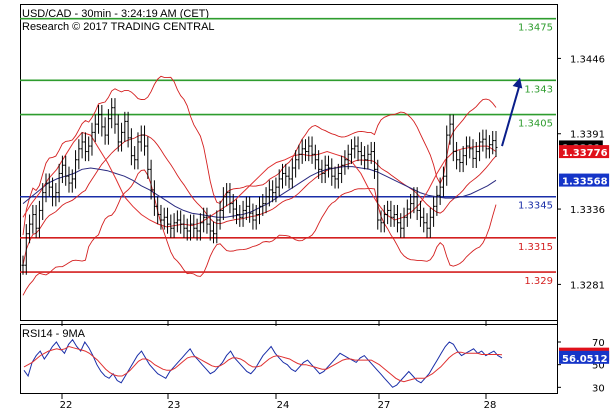 The image size is (615, 417). I want to click on chart-header-subtitle: Research © 2017 TRADING CENTRAL, so click(118, 27).